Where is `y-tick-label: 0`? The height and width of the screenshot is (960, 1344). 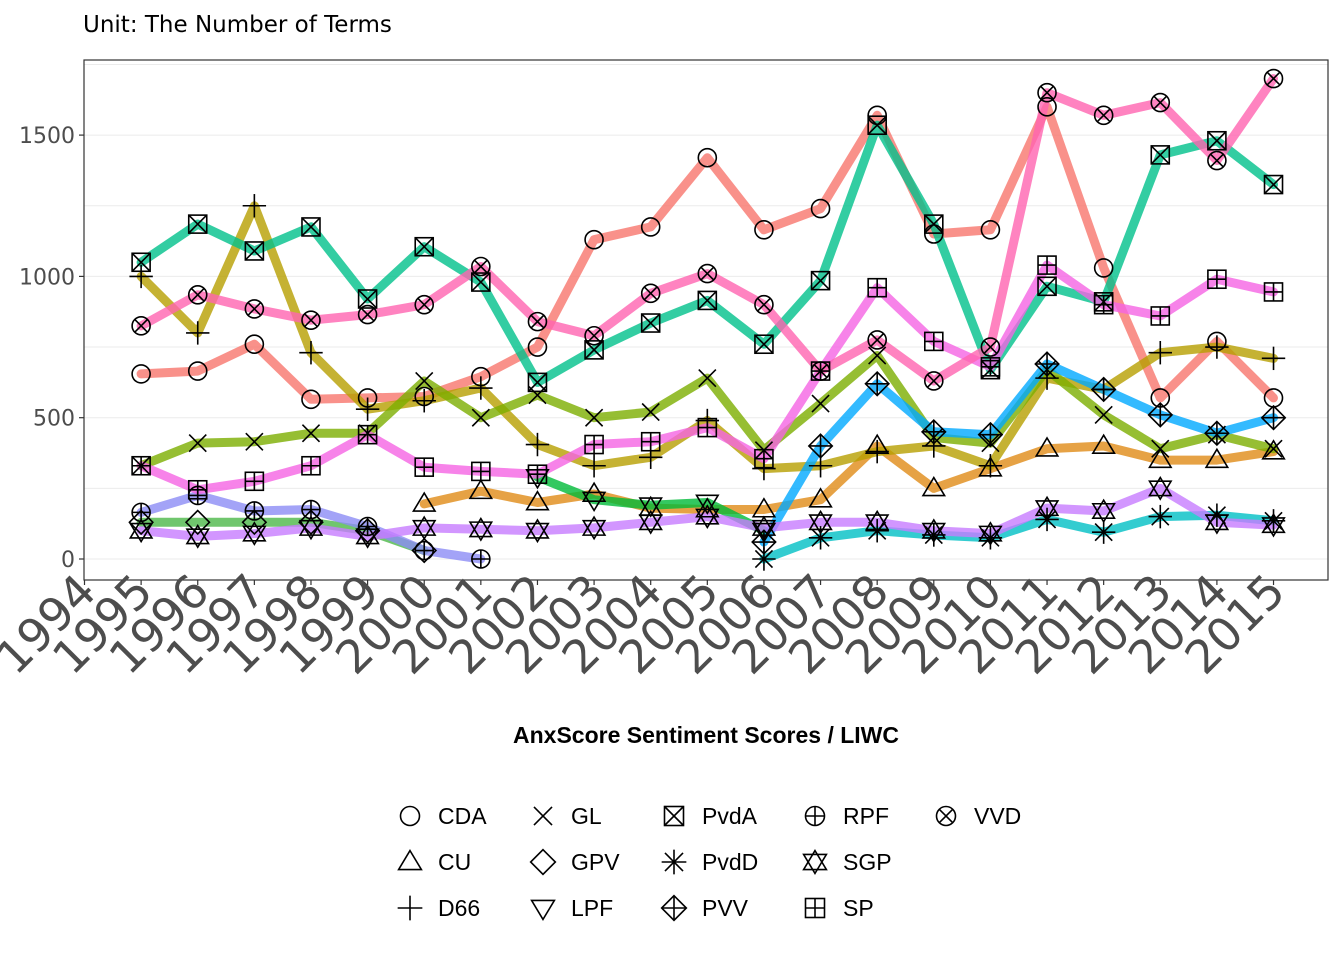 y-tick-label: 0 is located at coordinates (68, 560).